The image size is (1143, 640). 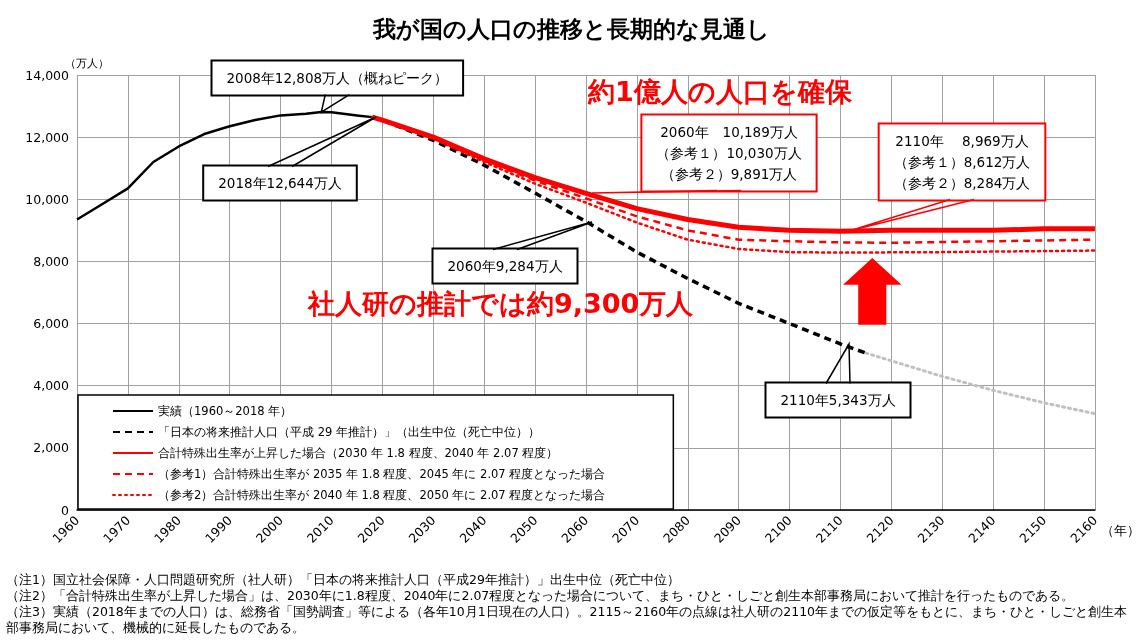 I want to click on legend-label: （参考2）合計特殊出生率が 2040 年 1.8 程度、2050 年に 2.07 程度となった場合, so click(x=382, y=495).